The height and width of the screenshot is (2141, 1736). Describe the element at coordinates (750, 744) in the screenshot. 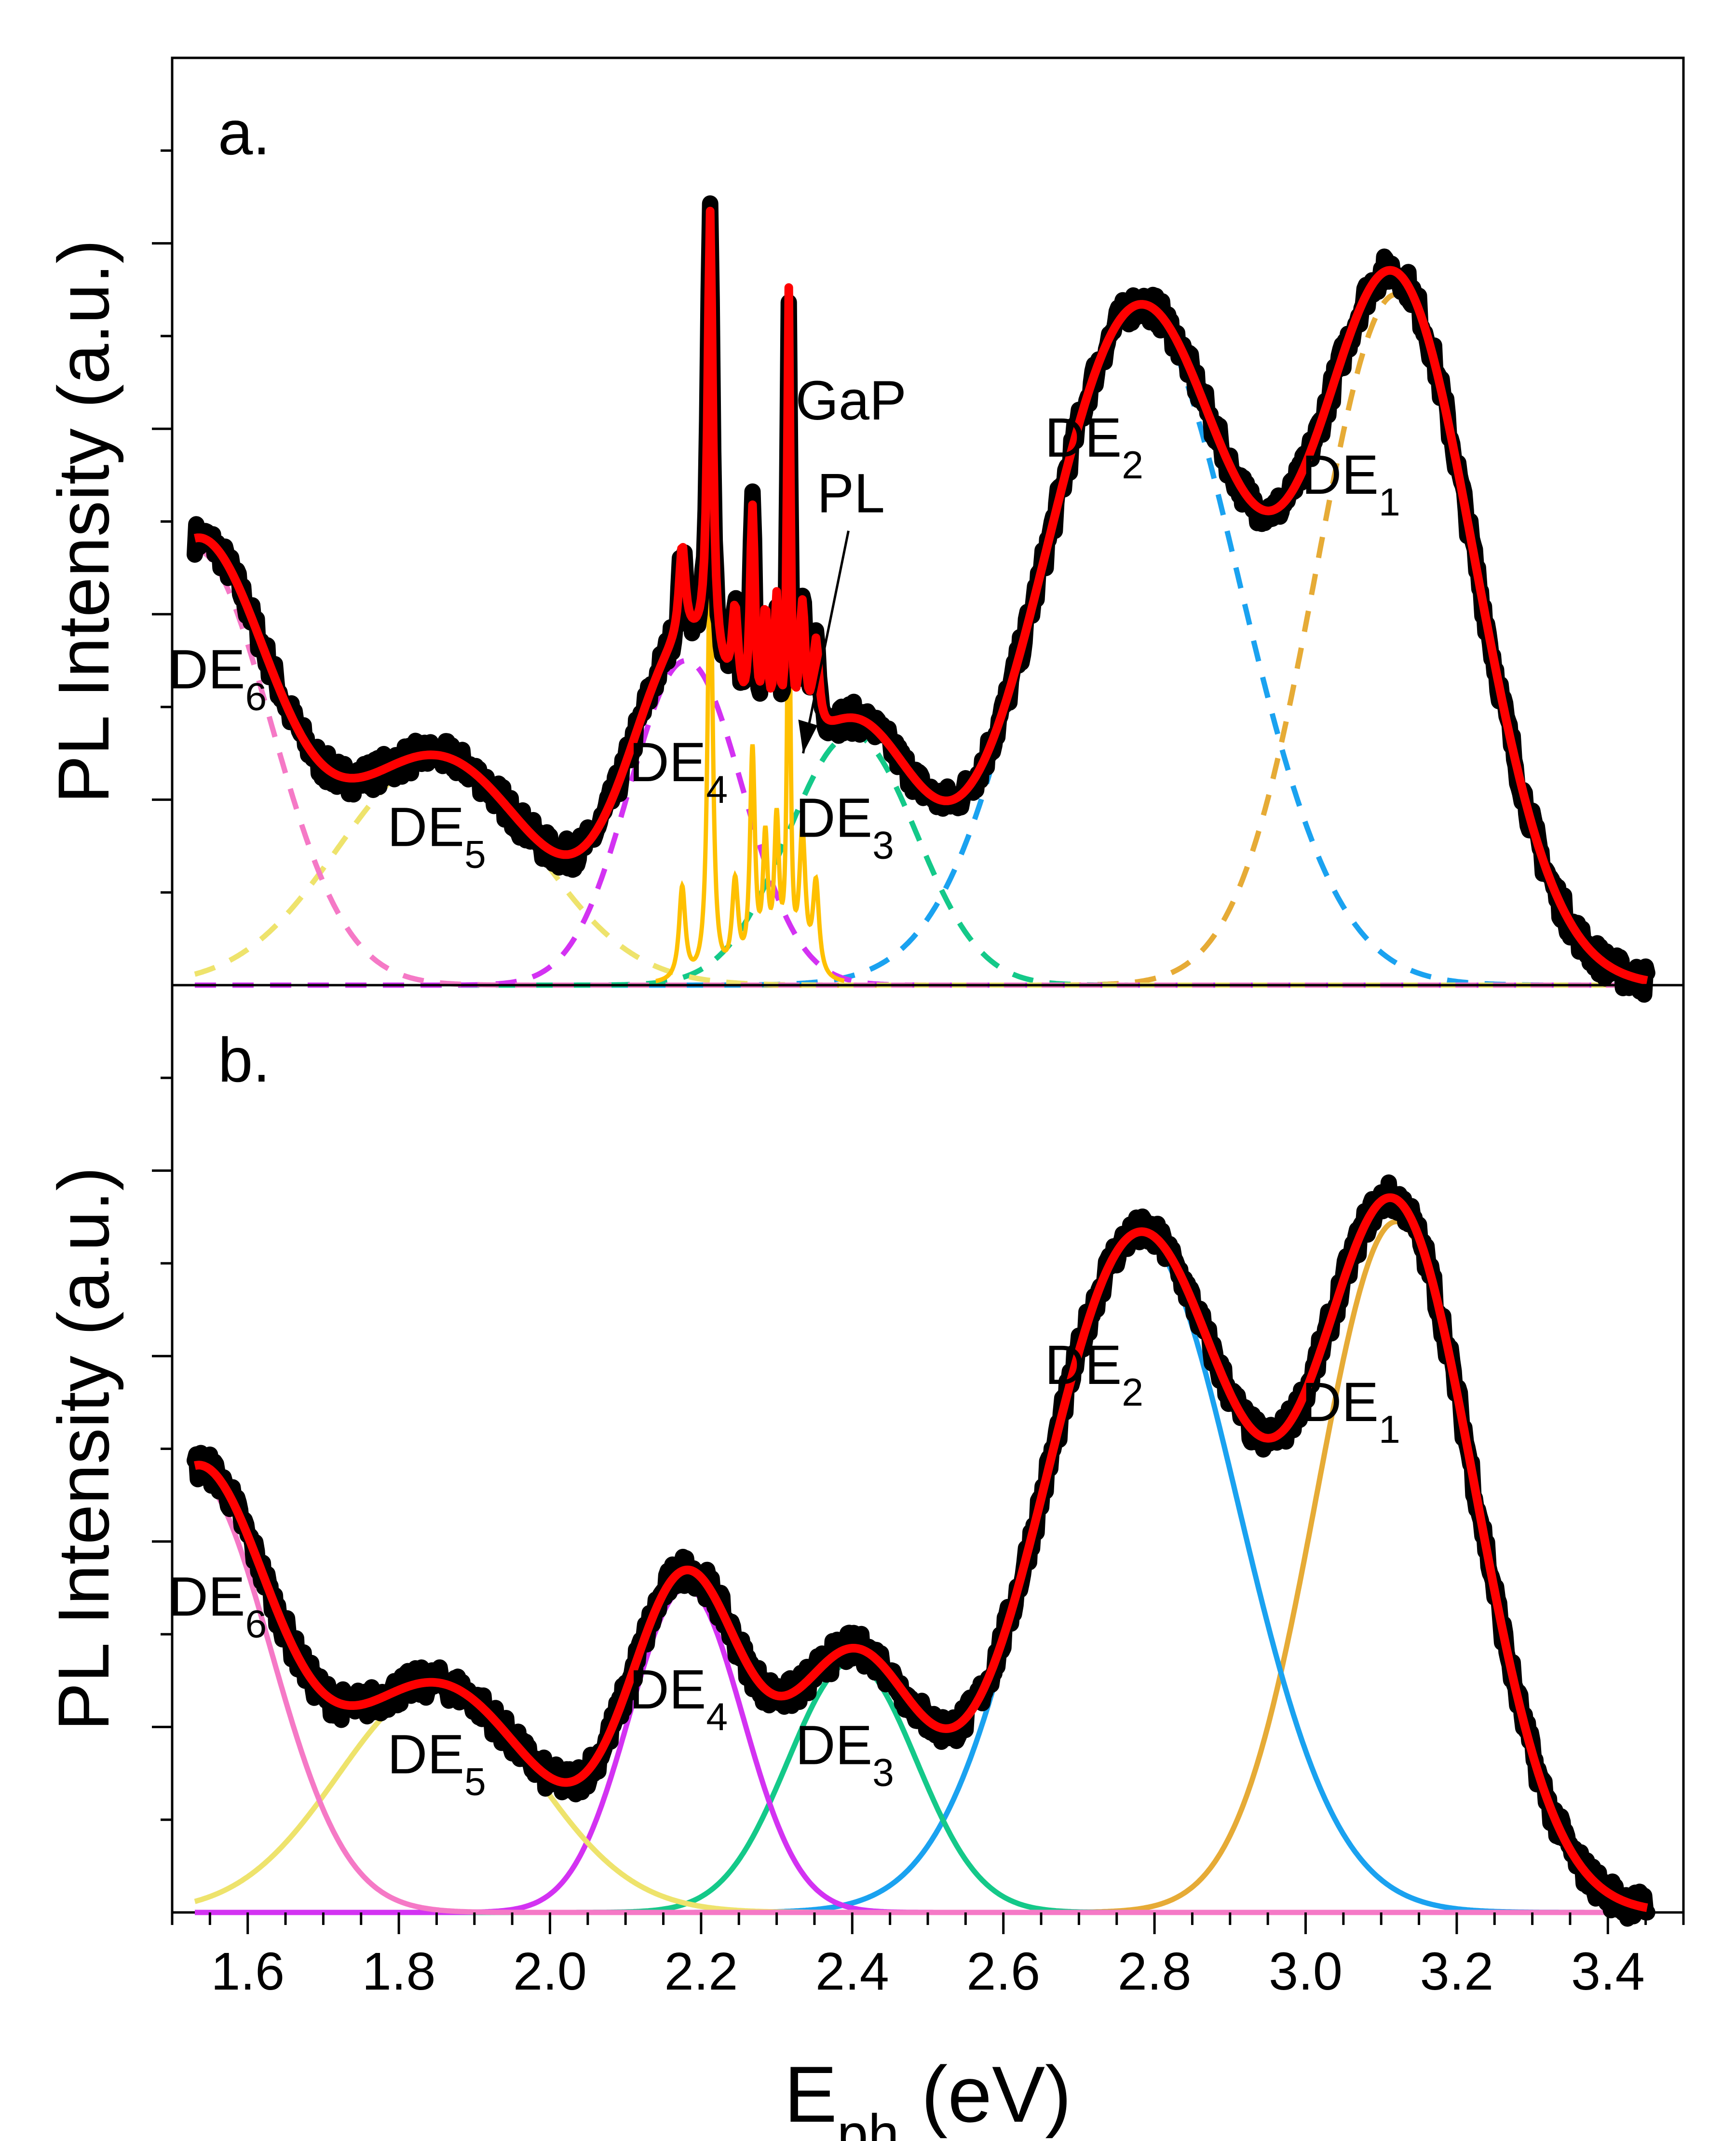

I see `gap-pl-curve` at that location.